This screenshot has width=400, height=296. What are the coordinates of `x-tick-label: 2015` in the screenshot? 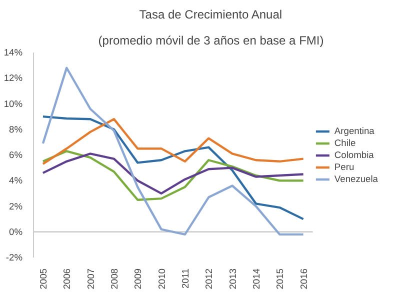 It's located at (280, 279).